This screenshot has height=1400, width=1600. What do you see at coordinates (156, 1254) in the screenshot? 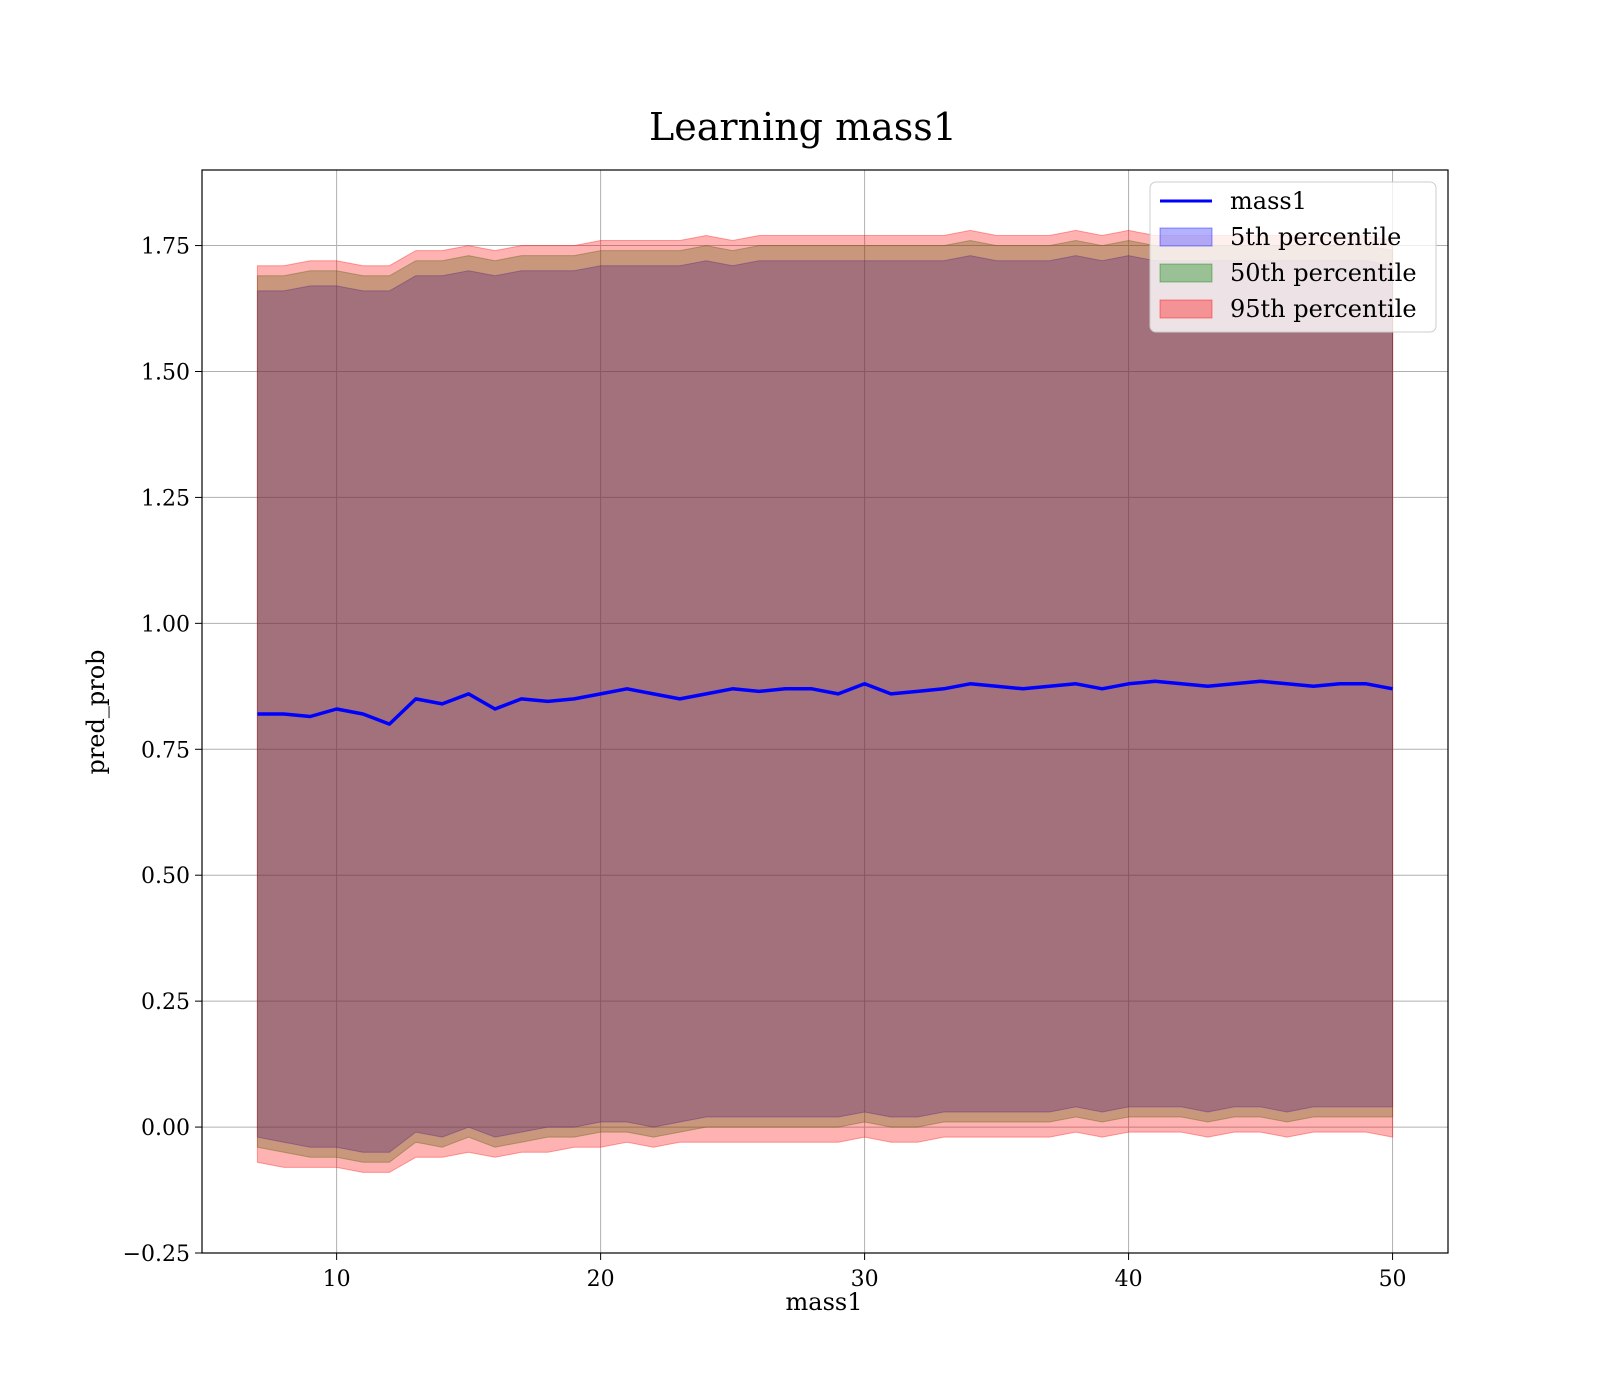
I see `y-tick-label: −0.25` at bounding box center [156, 1254].